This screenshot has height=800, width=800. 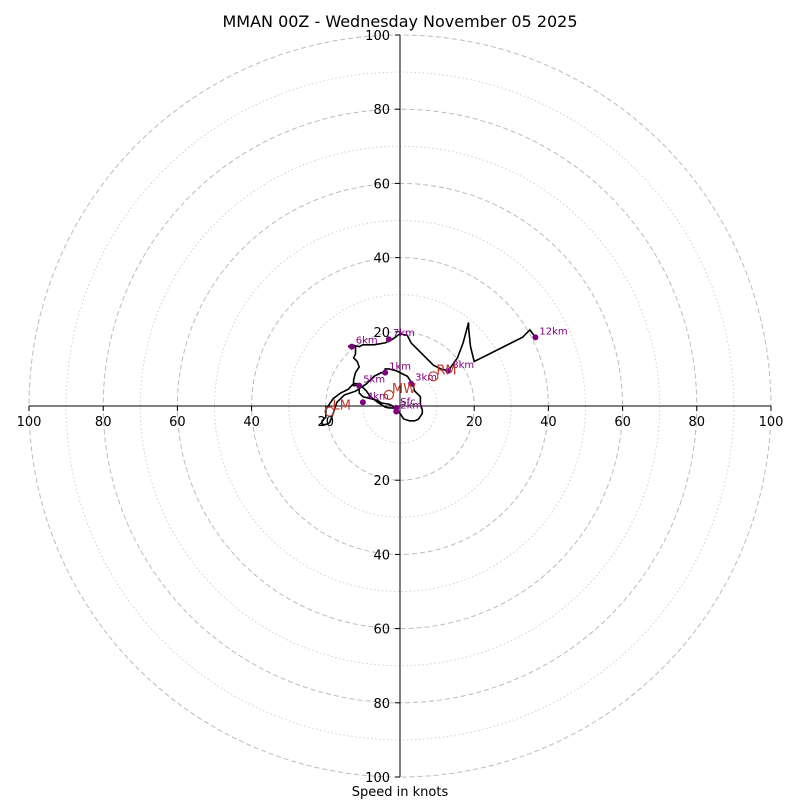 I want to click on height-marker-label: 3km, so click(x=426, y=378).